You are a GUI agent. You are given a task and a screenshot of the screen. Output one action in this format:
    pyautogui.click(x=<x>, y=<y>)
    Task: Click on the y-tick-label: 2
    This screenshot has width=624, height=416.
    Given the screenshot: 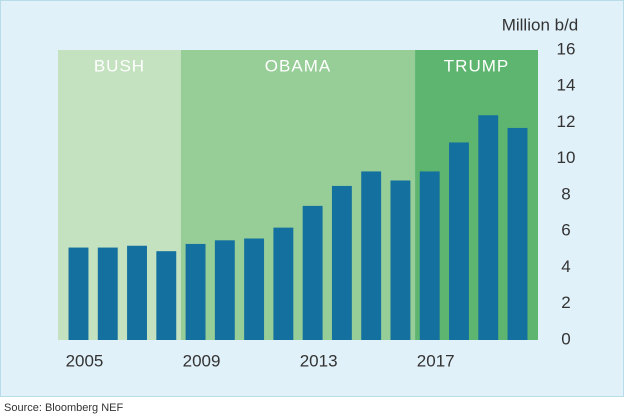 What is the action you would take?
    pyautogui.click(x=565, y=302)
    